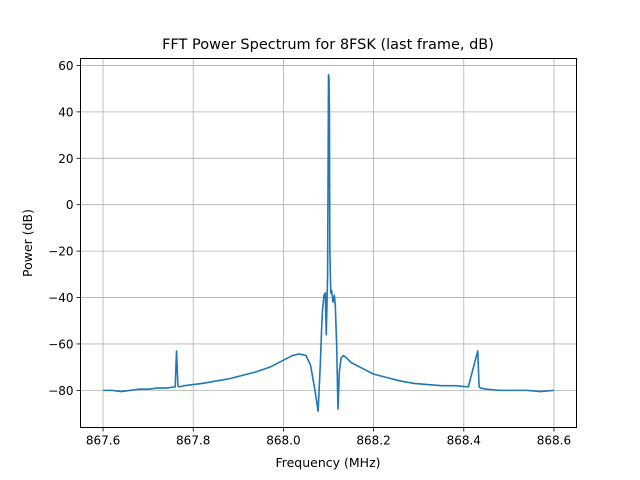 Image resolution: width=640 pixels, height=480 pixels. What do you see at coordinates (64, 228) in the screenshot?
I see `y-axis-ticks: −80 −60 −40 −20 0 20 40 60` at bounding box center [64, 228].